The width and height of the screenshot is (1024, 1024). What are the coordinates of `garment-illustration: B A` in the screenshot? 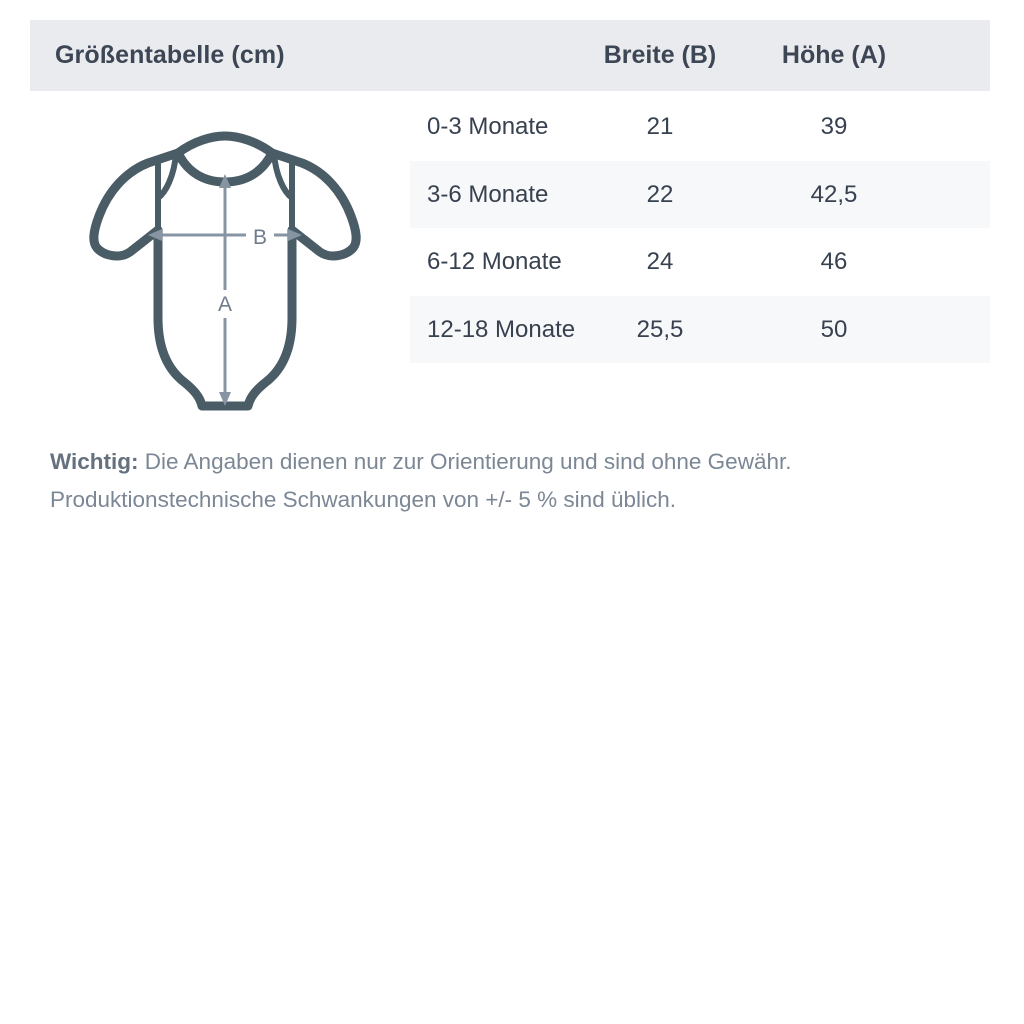 It's located at (225, 268).